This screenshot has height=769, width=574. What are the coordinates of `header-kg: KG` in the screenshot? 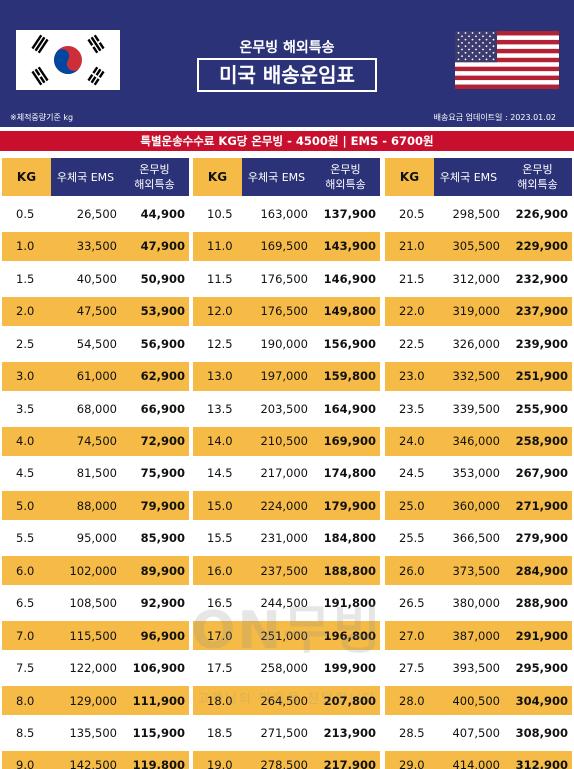 It's located at (409, 177).